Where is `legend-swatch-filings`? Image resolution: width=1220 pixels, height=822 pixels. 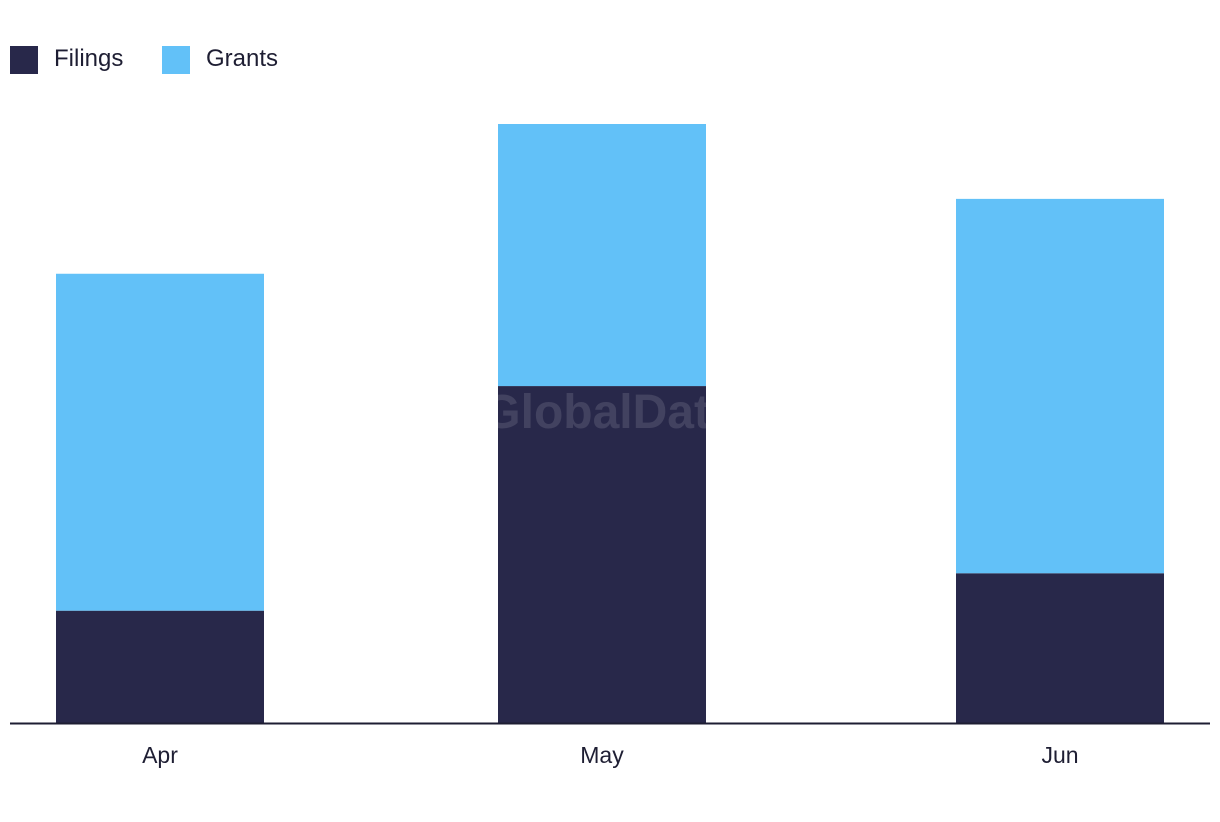
legend-swatch-filings is located at coordinates (24, 60).